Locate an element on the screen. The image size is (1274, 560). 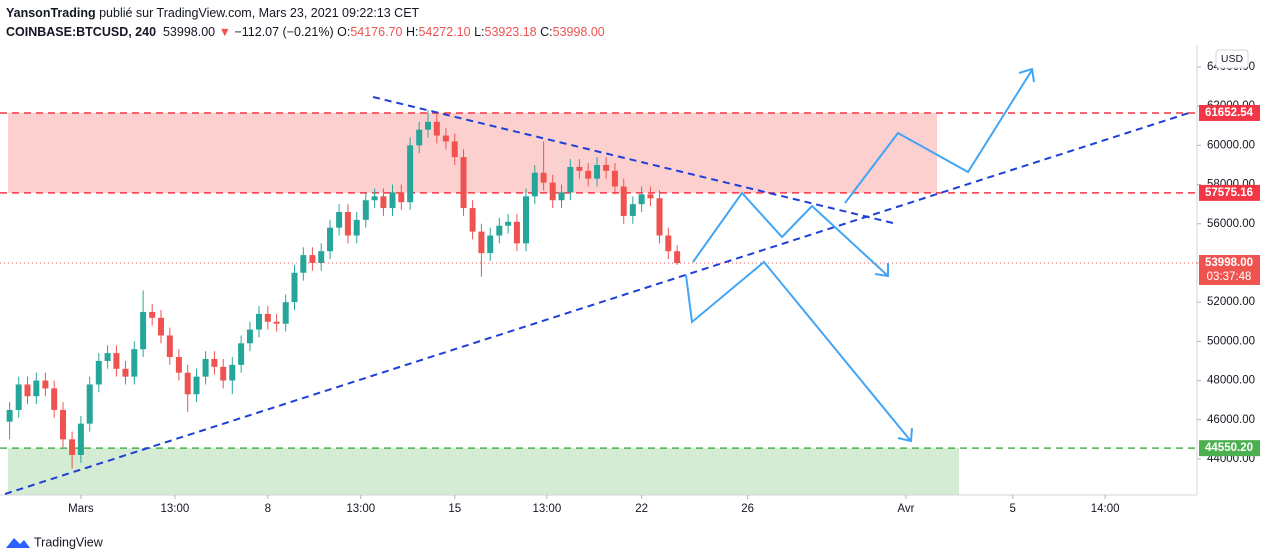
y-tick-label: 50000.00 is located at coordinates (1231, 341).